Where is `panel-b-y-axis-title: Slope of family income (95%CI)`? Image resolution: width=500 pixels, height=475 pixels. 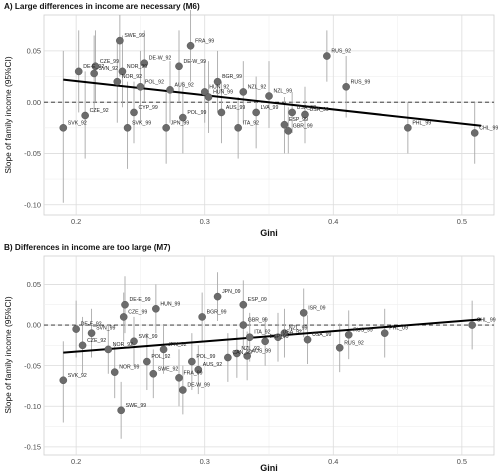
panel-b-y-axis-title: Slope of family income (95%CI) is located at coordinates (8, 355).